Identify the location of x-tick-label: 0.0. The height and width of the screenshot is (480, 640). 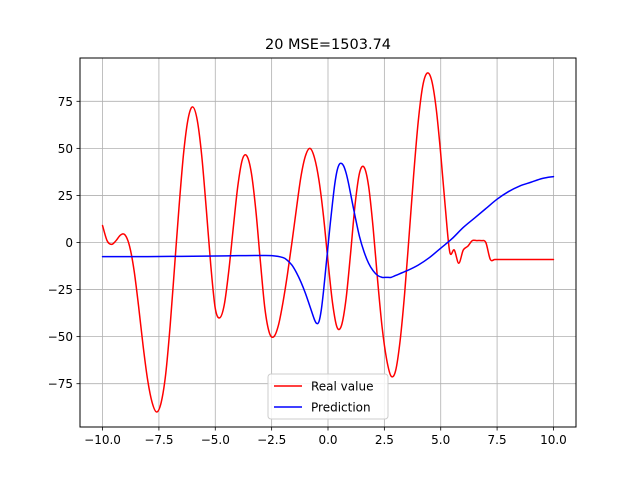
(327, 440).